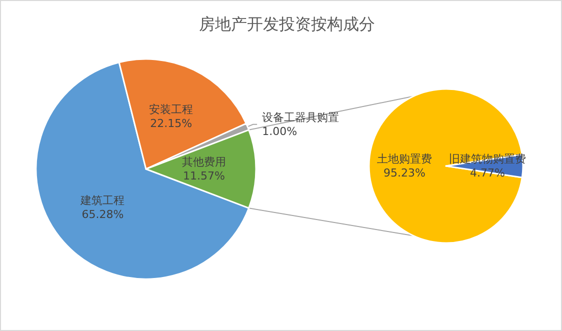  Describe the element at coordinates (280, 131) in the screenshot. I see `data-label: 1.00%` at that location.